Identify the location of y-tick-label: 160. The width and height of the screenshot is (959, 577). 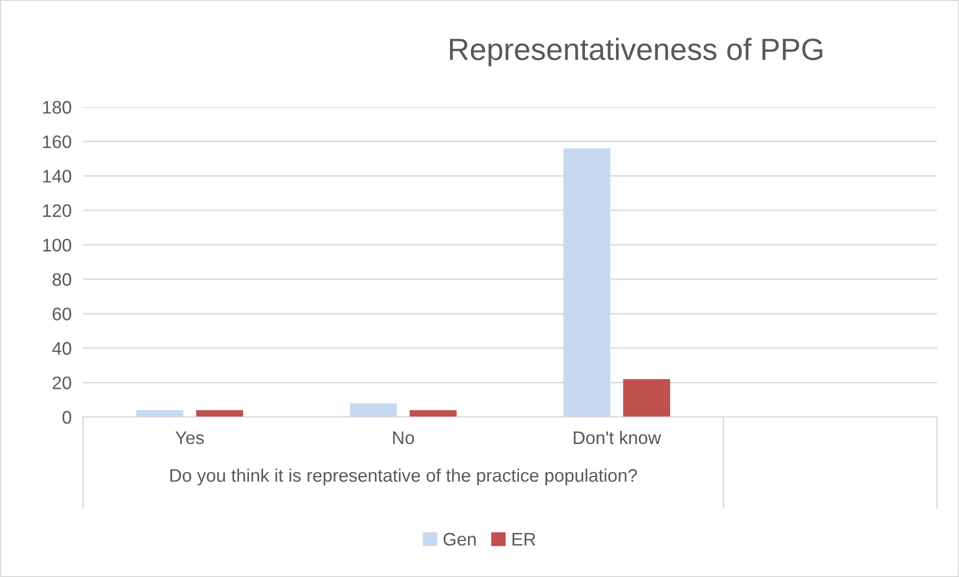
(57, 141).